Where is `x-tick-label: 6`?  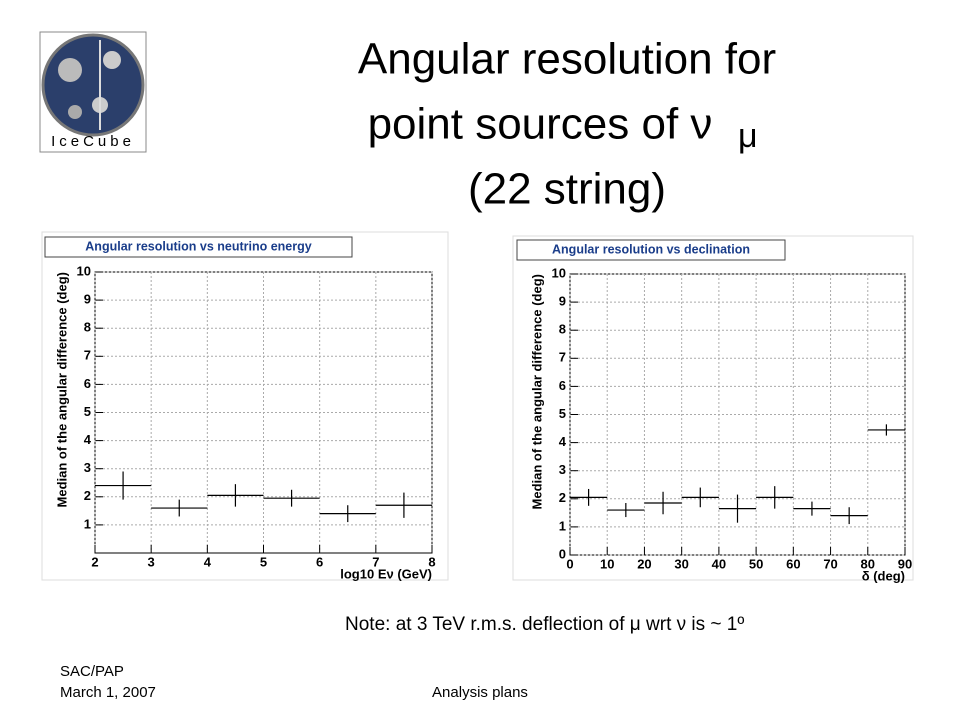
x-tick-label: 6 is located at coordinates (319, 561).